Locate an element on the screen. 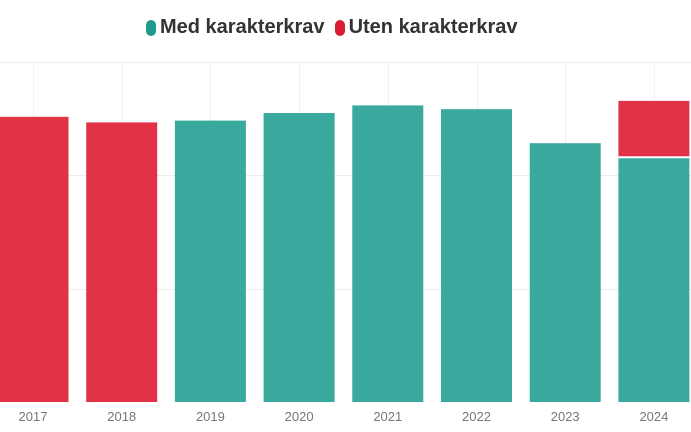 The height and width of the screenshot is (432, 691). bar-2024-uten-karakterkrav is located at coordinates (654, 129).